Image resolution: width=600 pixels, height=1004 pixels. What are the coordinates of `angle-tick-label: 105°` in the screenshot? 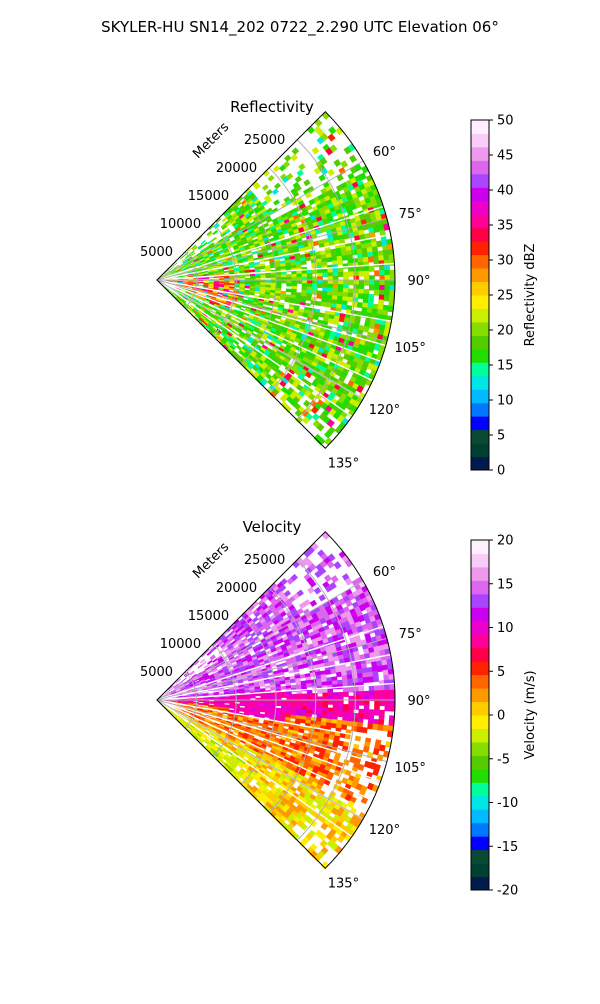 It's located at (410, 348).